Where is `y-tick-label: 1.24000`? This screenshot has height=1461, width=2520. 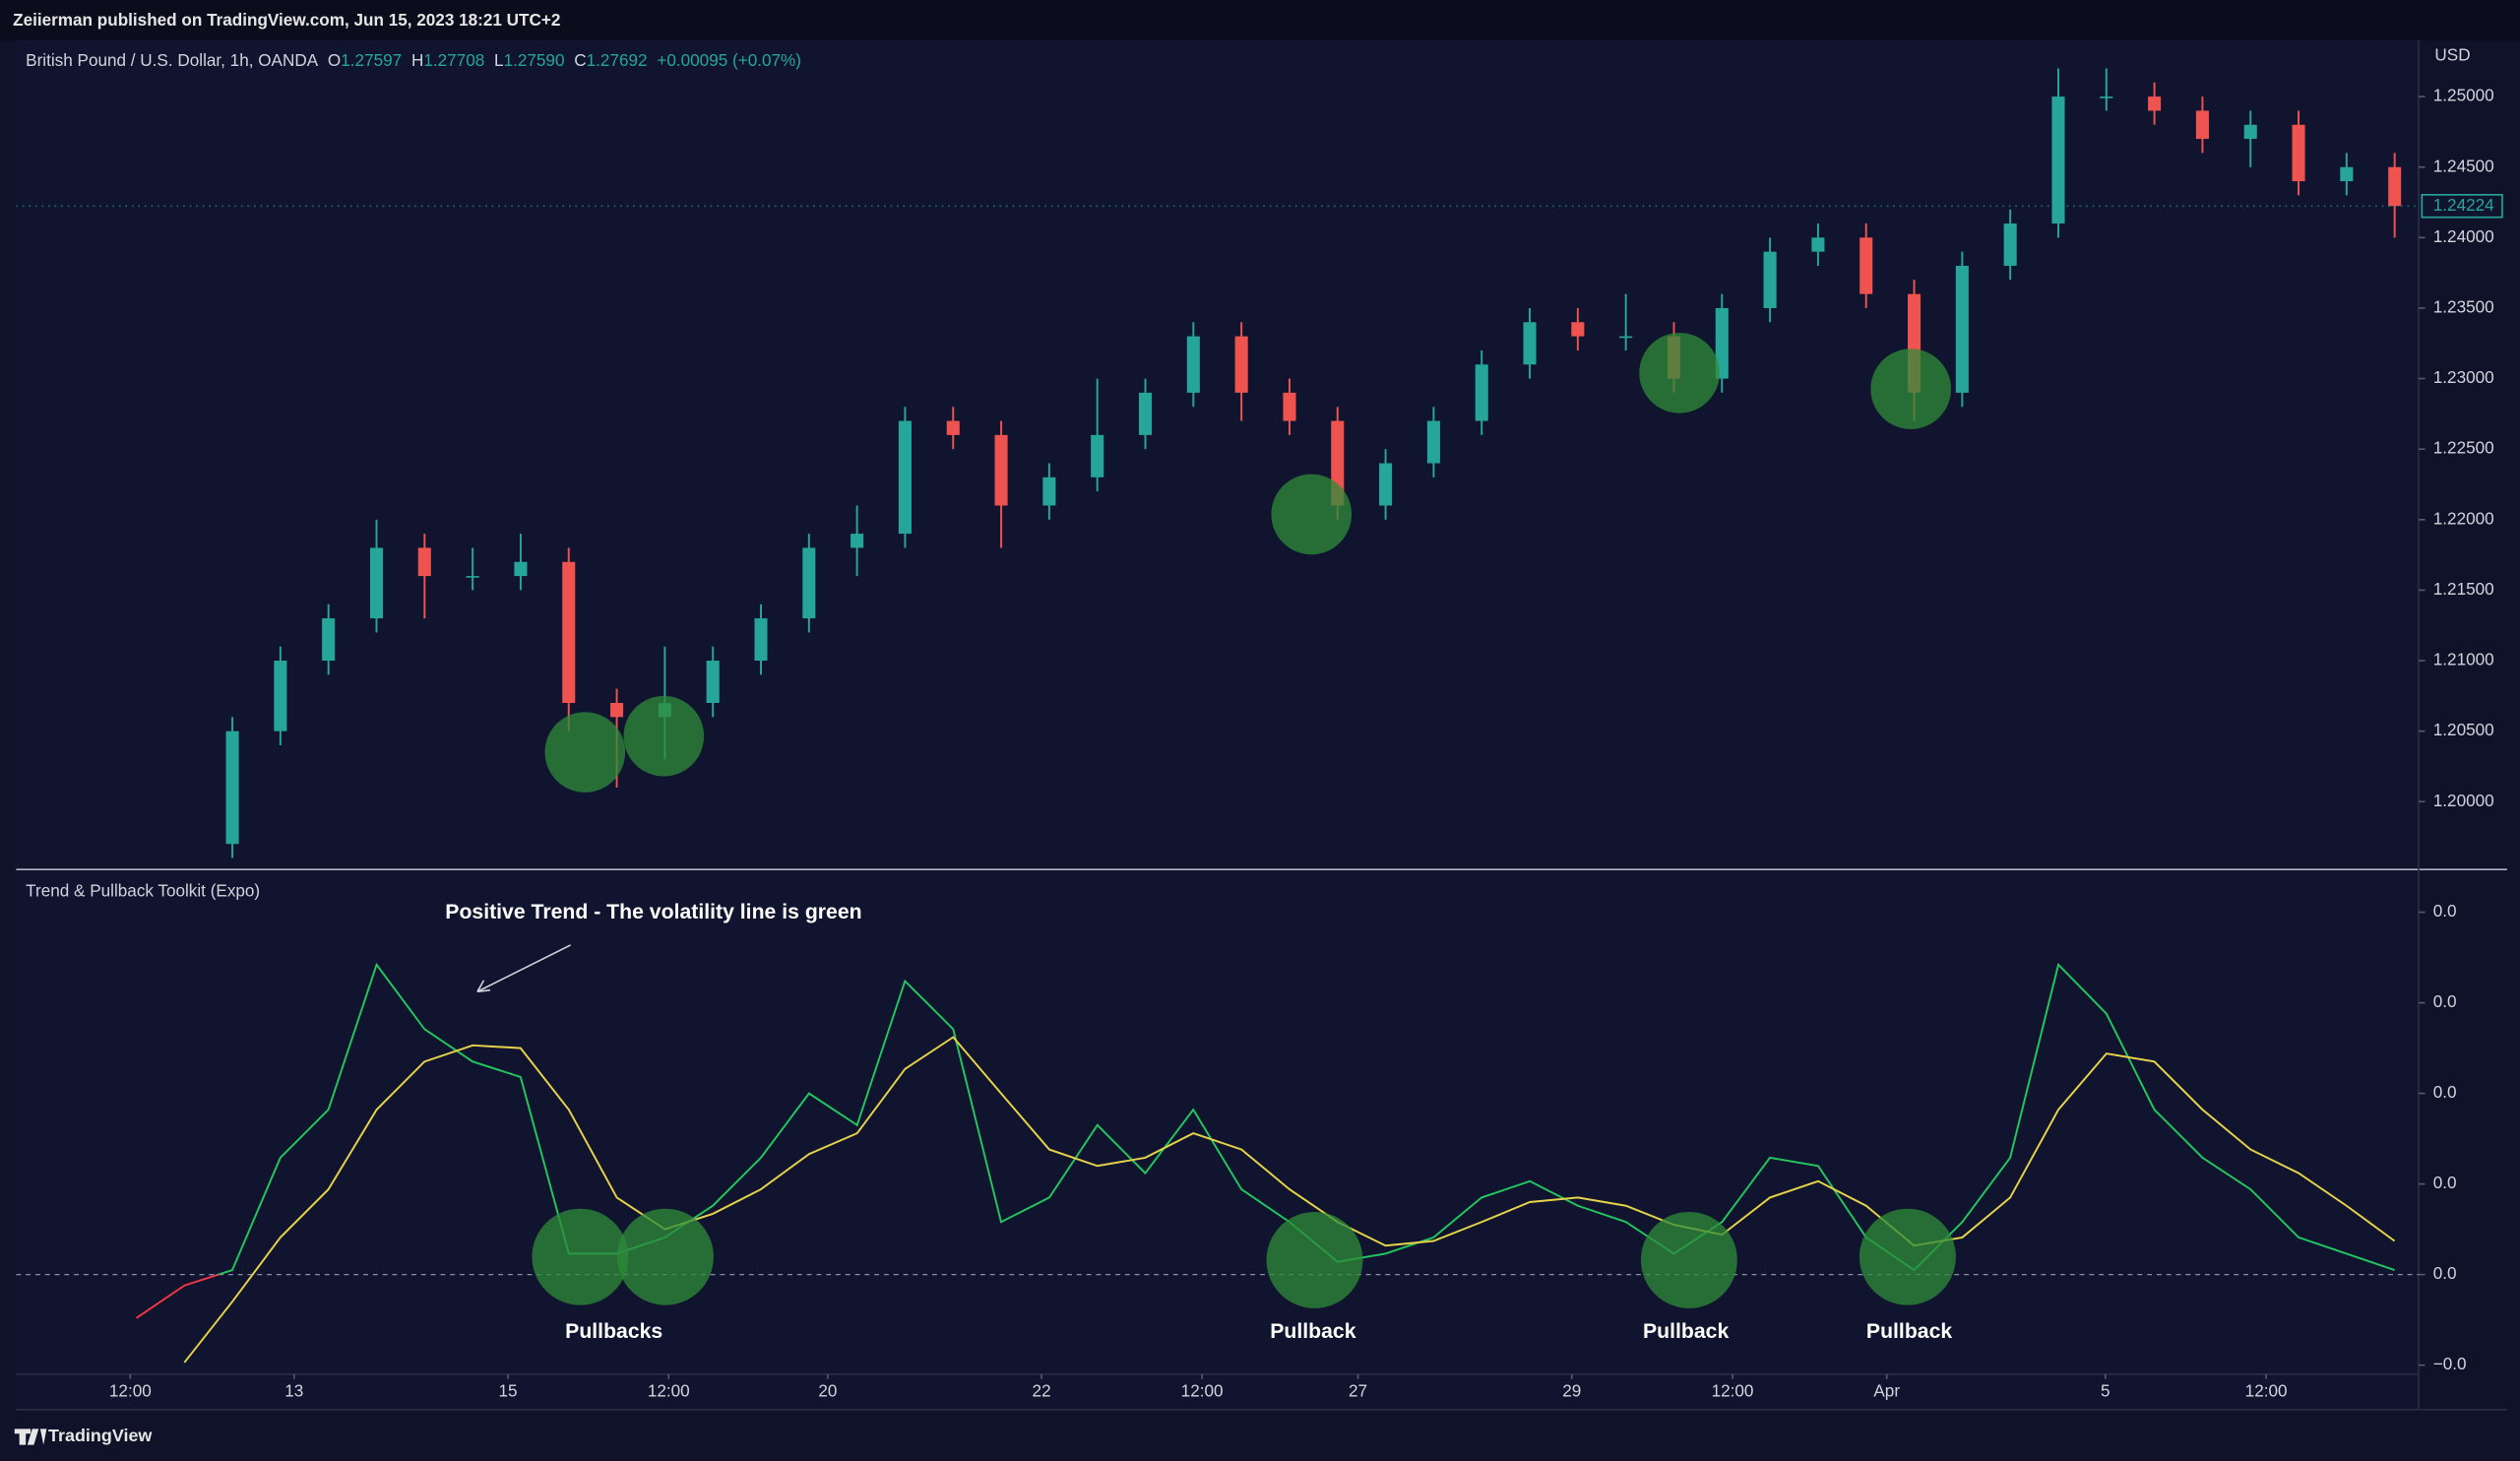
y-tick-label: 1.24000 is located at coordinates (2463, 236).